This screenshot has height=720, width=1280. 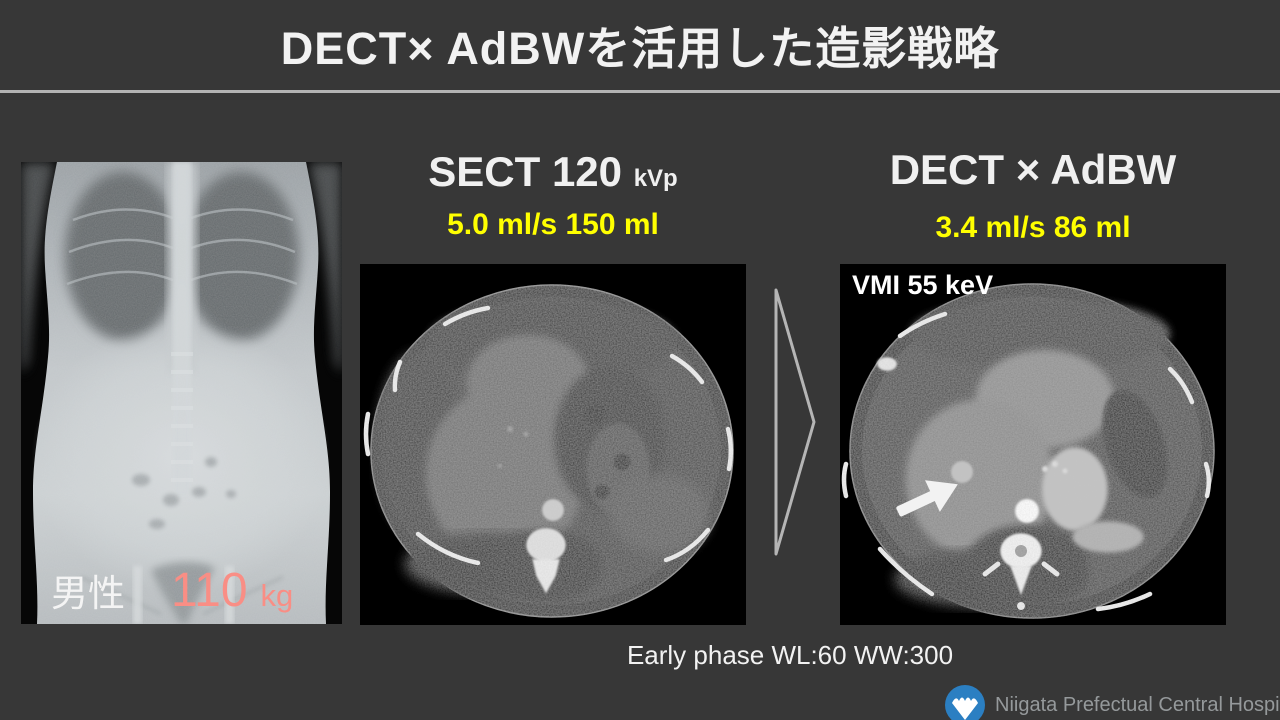 What do you see at coordinates (640, 48) in the screenshot?
I see `slide-title: DECT× AdBWを活用した造影戦略` at bounding box center [640, 48].